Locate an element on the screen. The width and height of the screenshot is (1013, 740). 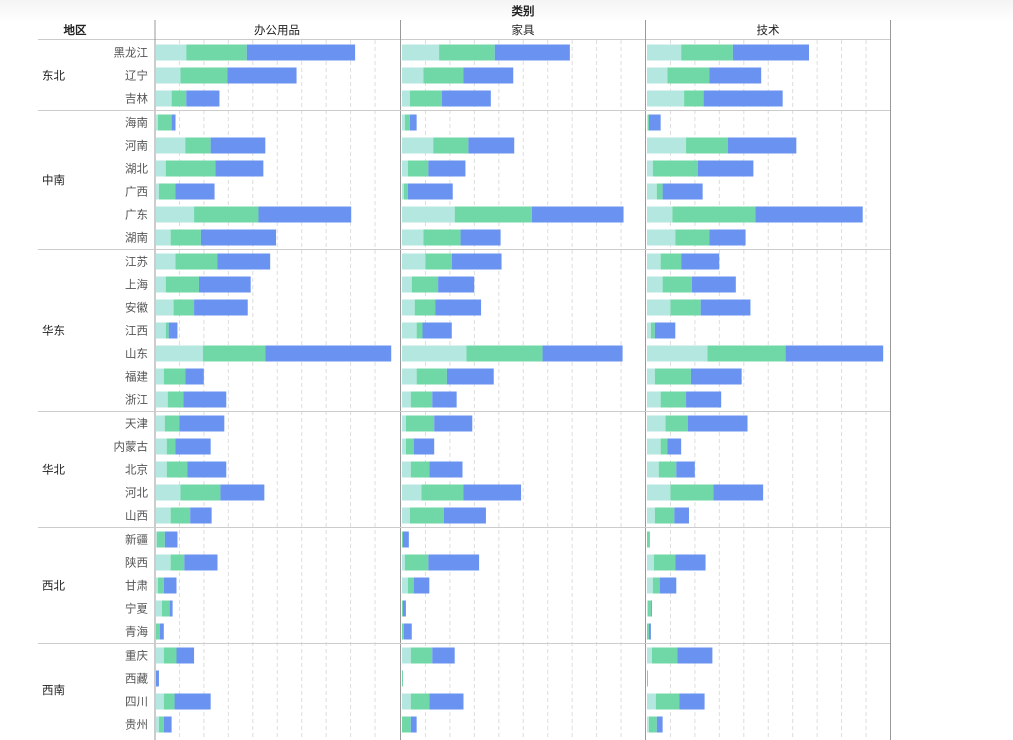
province-label: 河北 is located at coordinates (136, 493).